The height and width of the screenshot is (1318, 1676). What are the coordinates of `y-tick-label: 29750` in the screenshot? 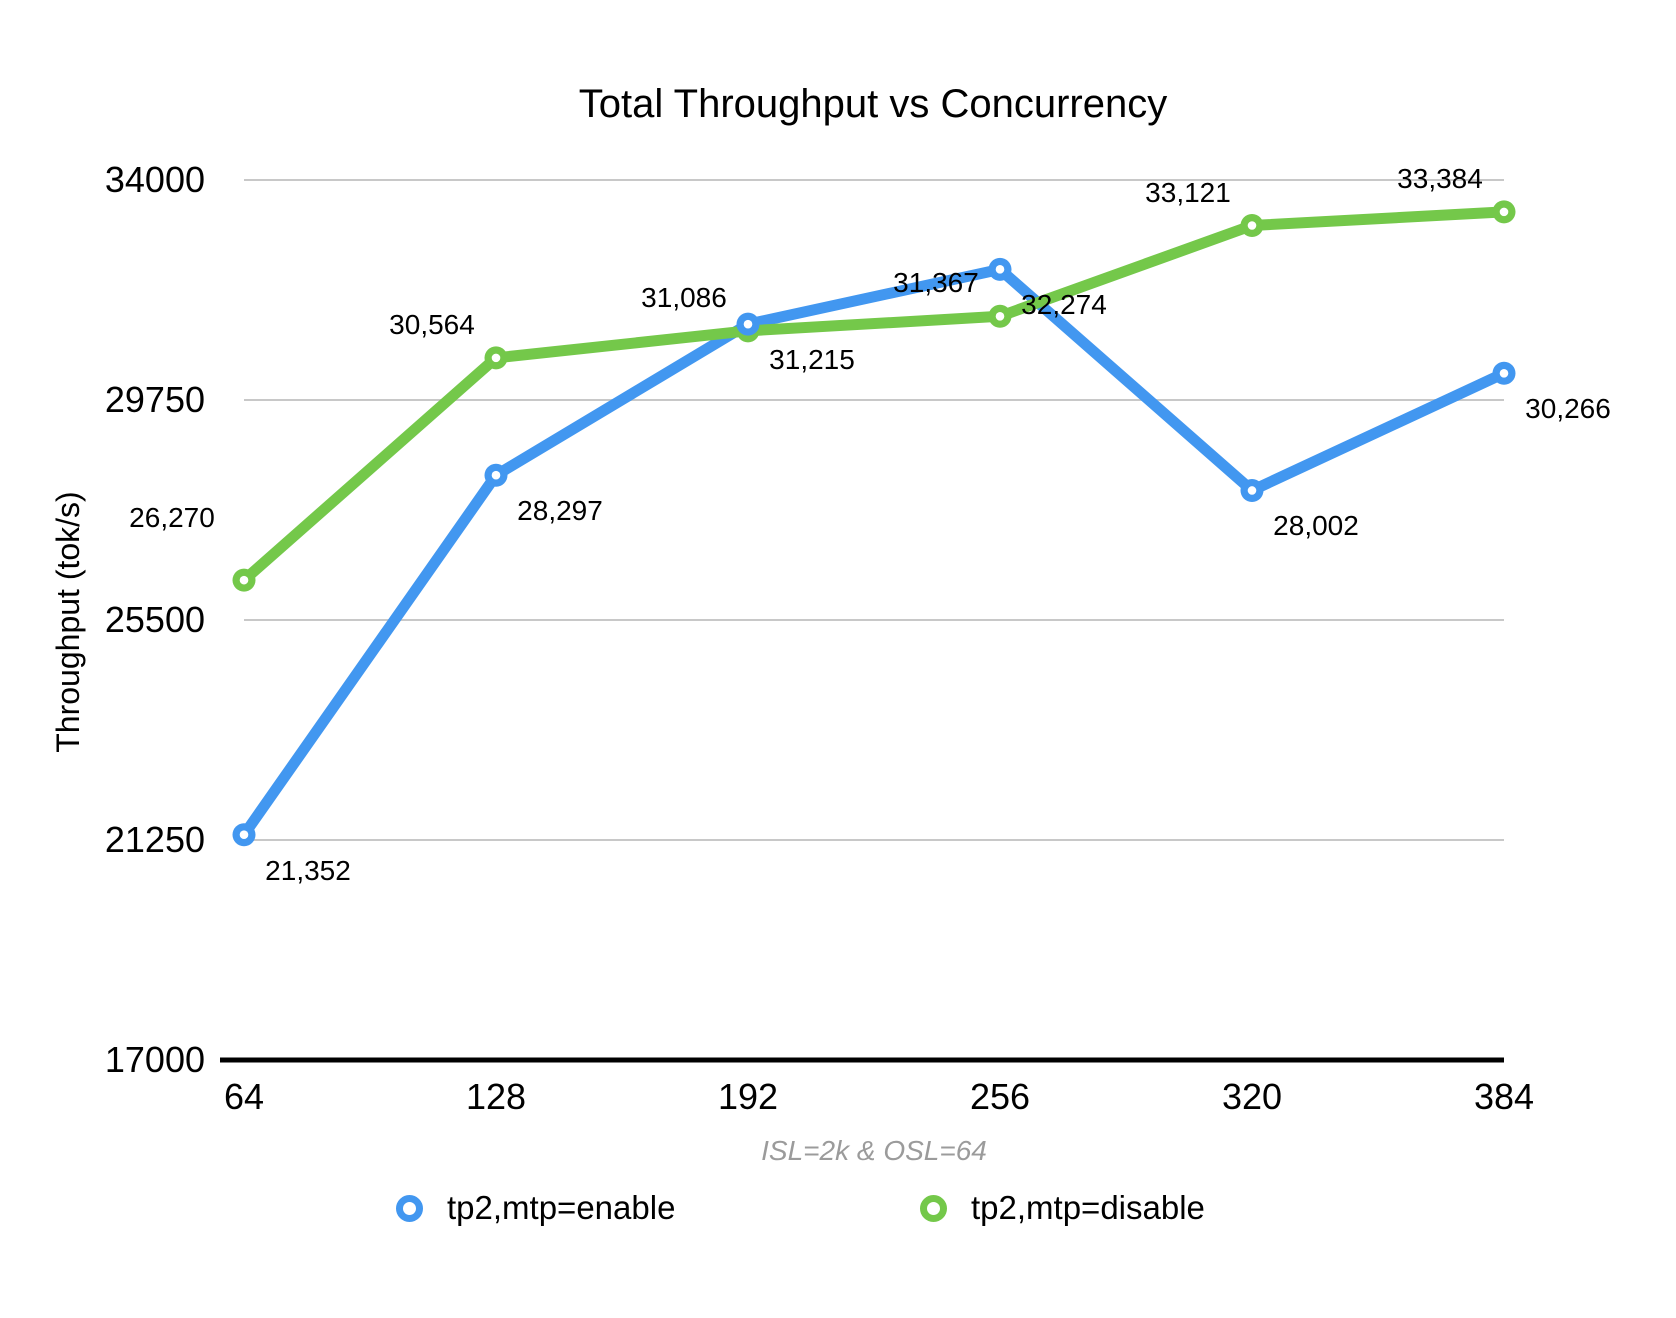 It's located at (154, 399).